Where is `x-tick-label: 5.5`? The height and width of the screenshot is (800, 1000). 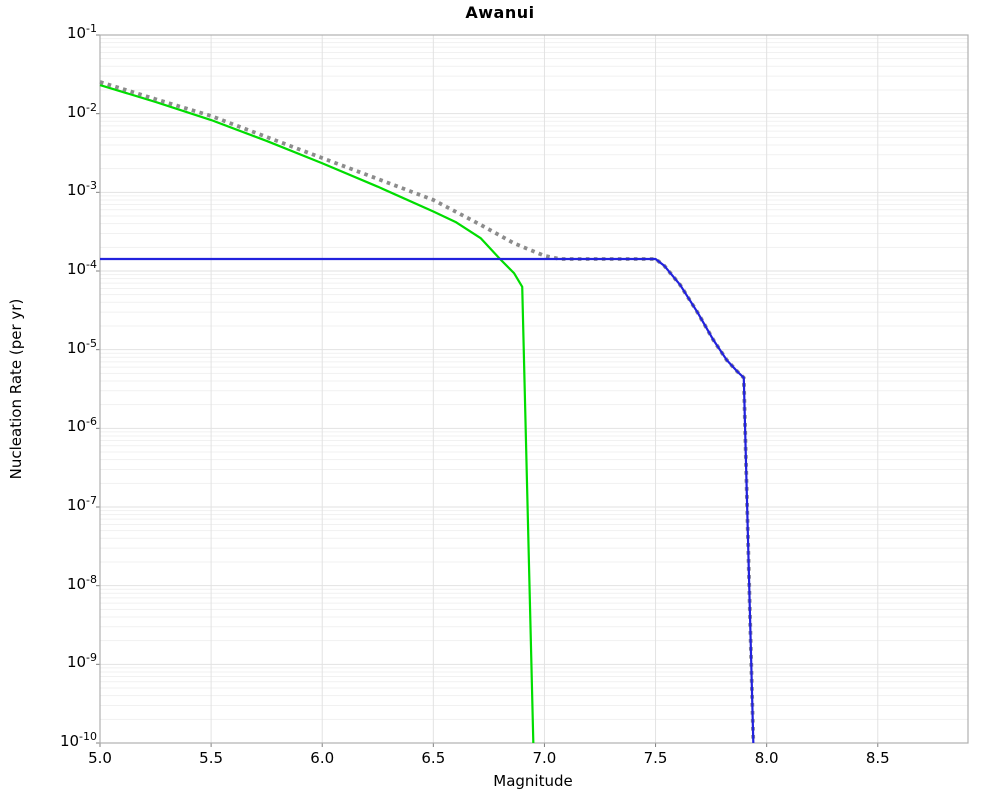
x-tick-label: 5.5 is located at coordinates (211, 758).